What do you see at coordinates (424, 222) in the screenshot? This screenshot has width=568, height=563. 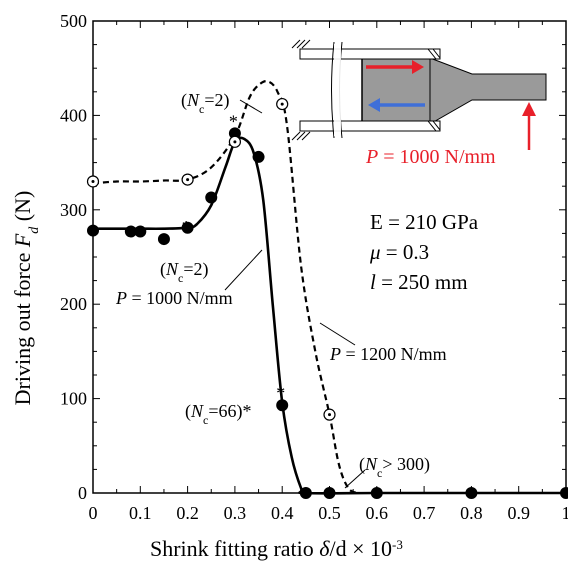 I see `param-elastic-modulus: E = 210 GPa` at bounding box center [424, 222].